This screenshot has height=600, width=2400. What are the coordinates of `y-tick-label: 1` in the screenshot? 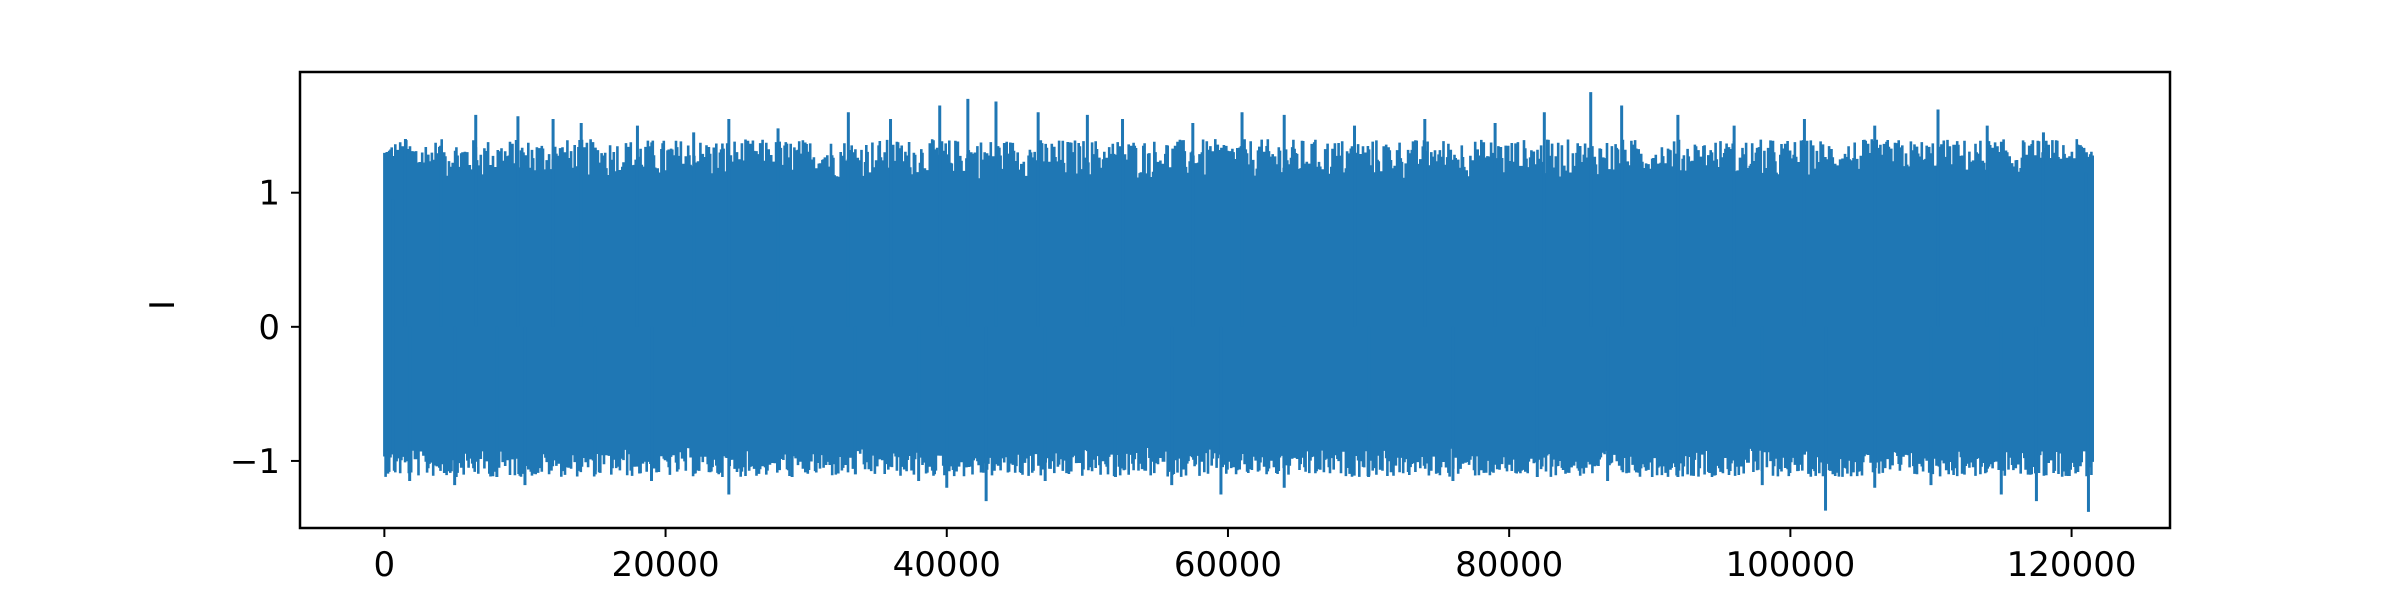 It's located at (269, 194).